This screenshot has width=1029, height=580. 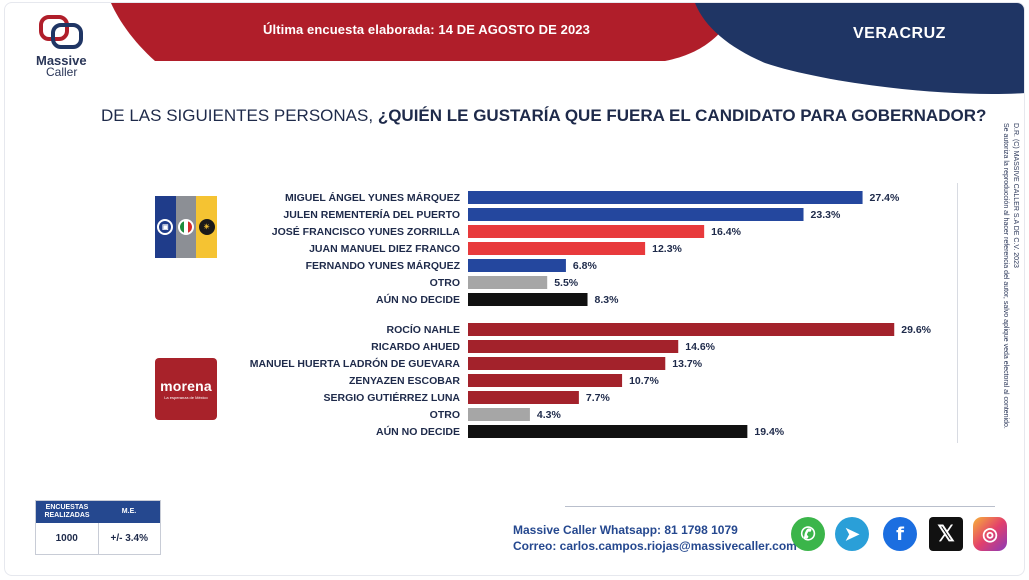 What do you see at coordinates (62, 72) in the screenshot?
I see `logo-name-line2: Caller` at bounding box center [62, 72].